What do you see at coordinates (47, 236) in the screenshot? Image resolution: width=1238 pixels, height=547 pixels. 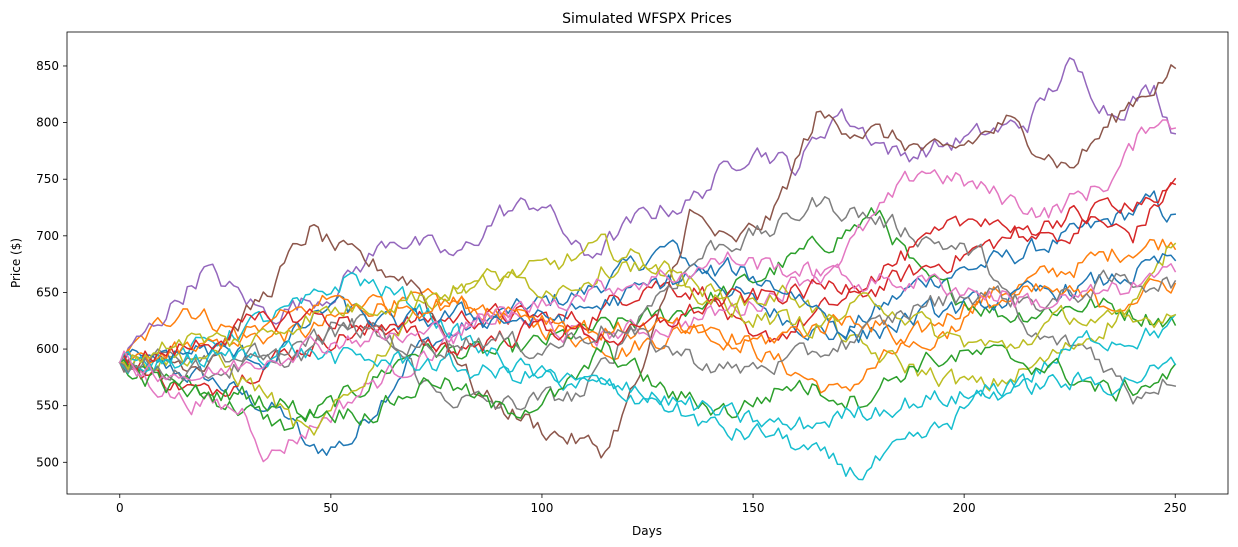 I see `y-tick-label: 700` at bounding box center [47, 236].